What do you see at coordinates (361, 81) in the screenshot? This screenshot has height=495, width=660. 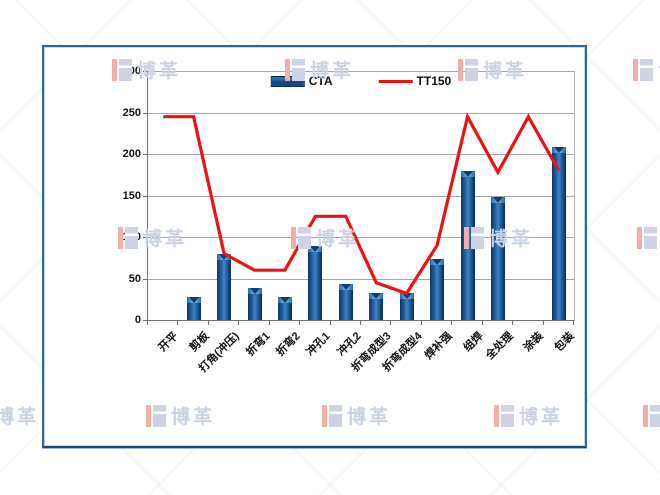 I see `chart-legend: CTA TT150` at bounding box center [361, 81].